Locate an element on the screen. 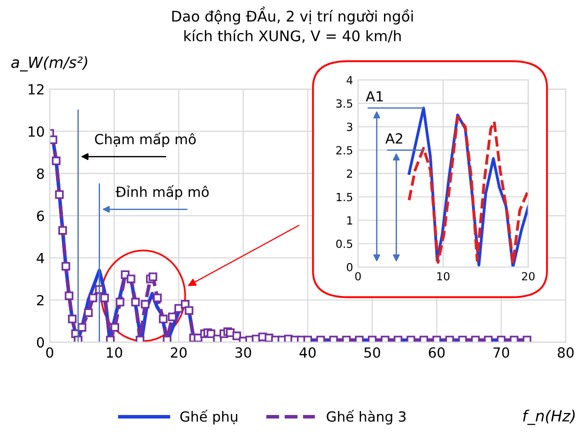 The image size is (585, 437). y-tick-label: 3 is located at coordinates (349, 127).